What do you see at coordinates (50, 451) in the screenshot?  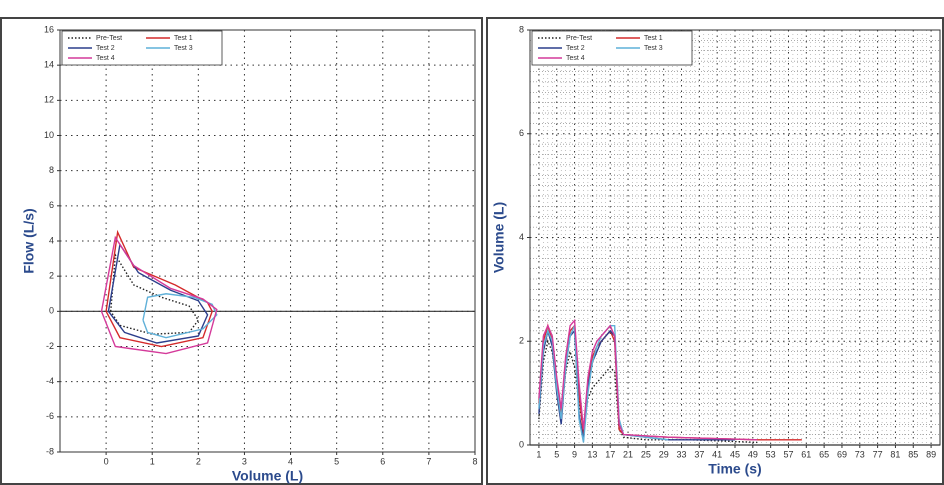 I see `y-tick-label: -8` at bounding box center [50, 451].